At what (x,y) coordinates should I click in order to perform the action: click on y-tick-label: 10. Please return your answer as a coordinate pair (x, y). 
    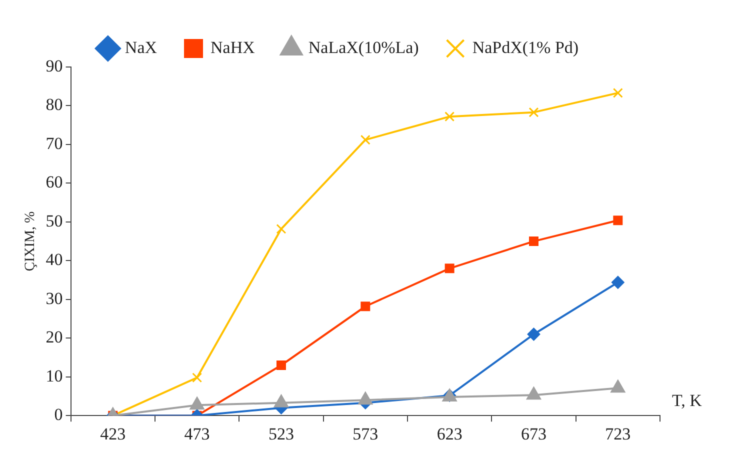
    Looking at the image, I should click on (54, 376).